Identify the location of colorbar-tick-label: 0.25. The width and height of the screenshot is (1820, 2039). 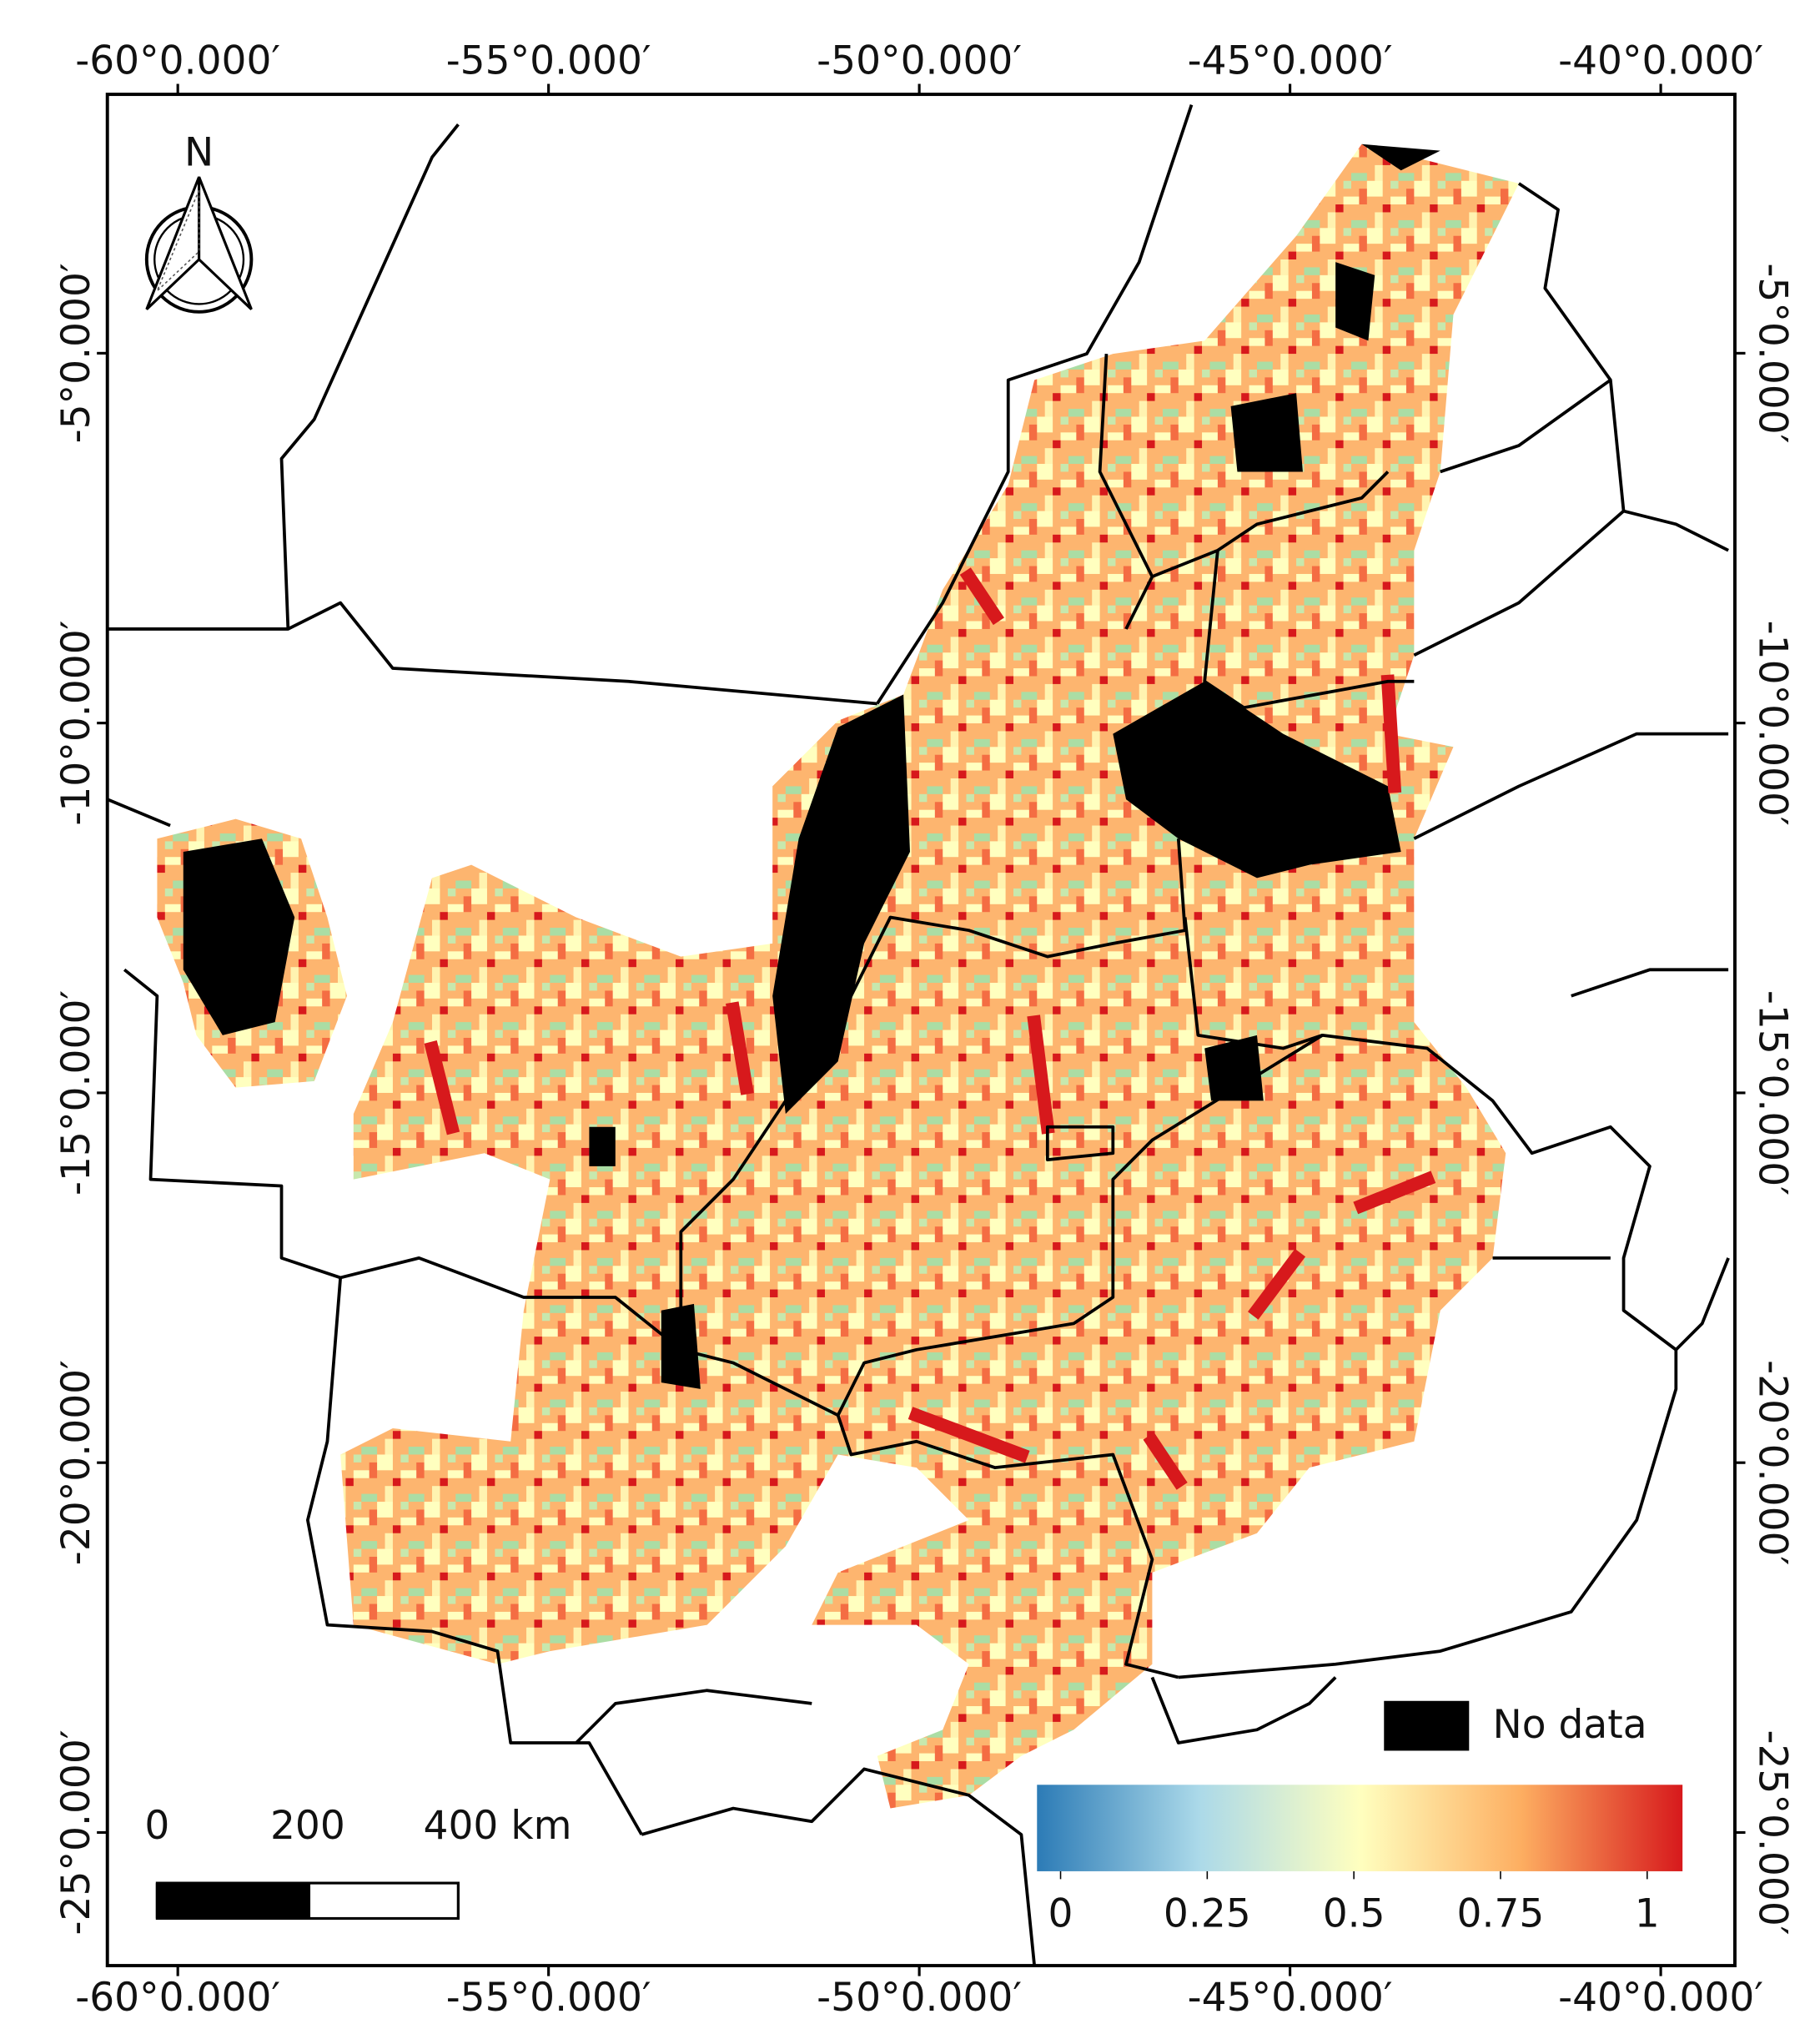
(1207, 1913).